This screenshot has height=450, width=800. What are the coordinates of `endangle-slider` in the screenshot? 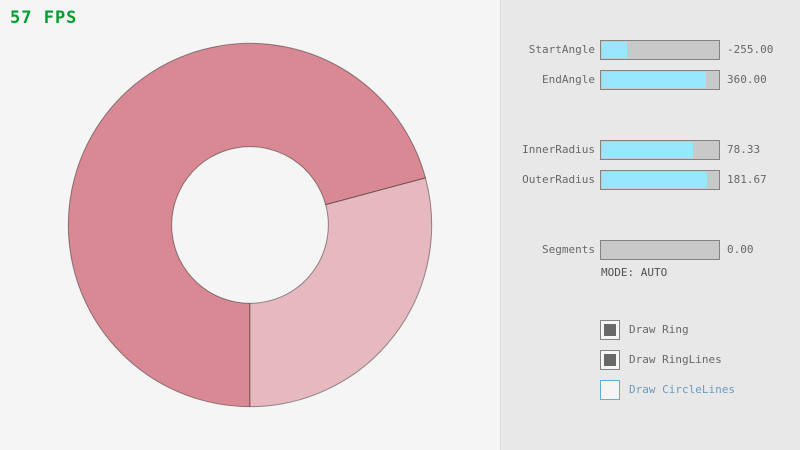 It's located at (660, 80).